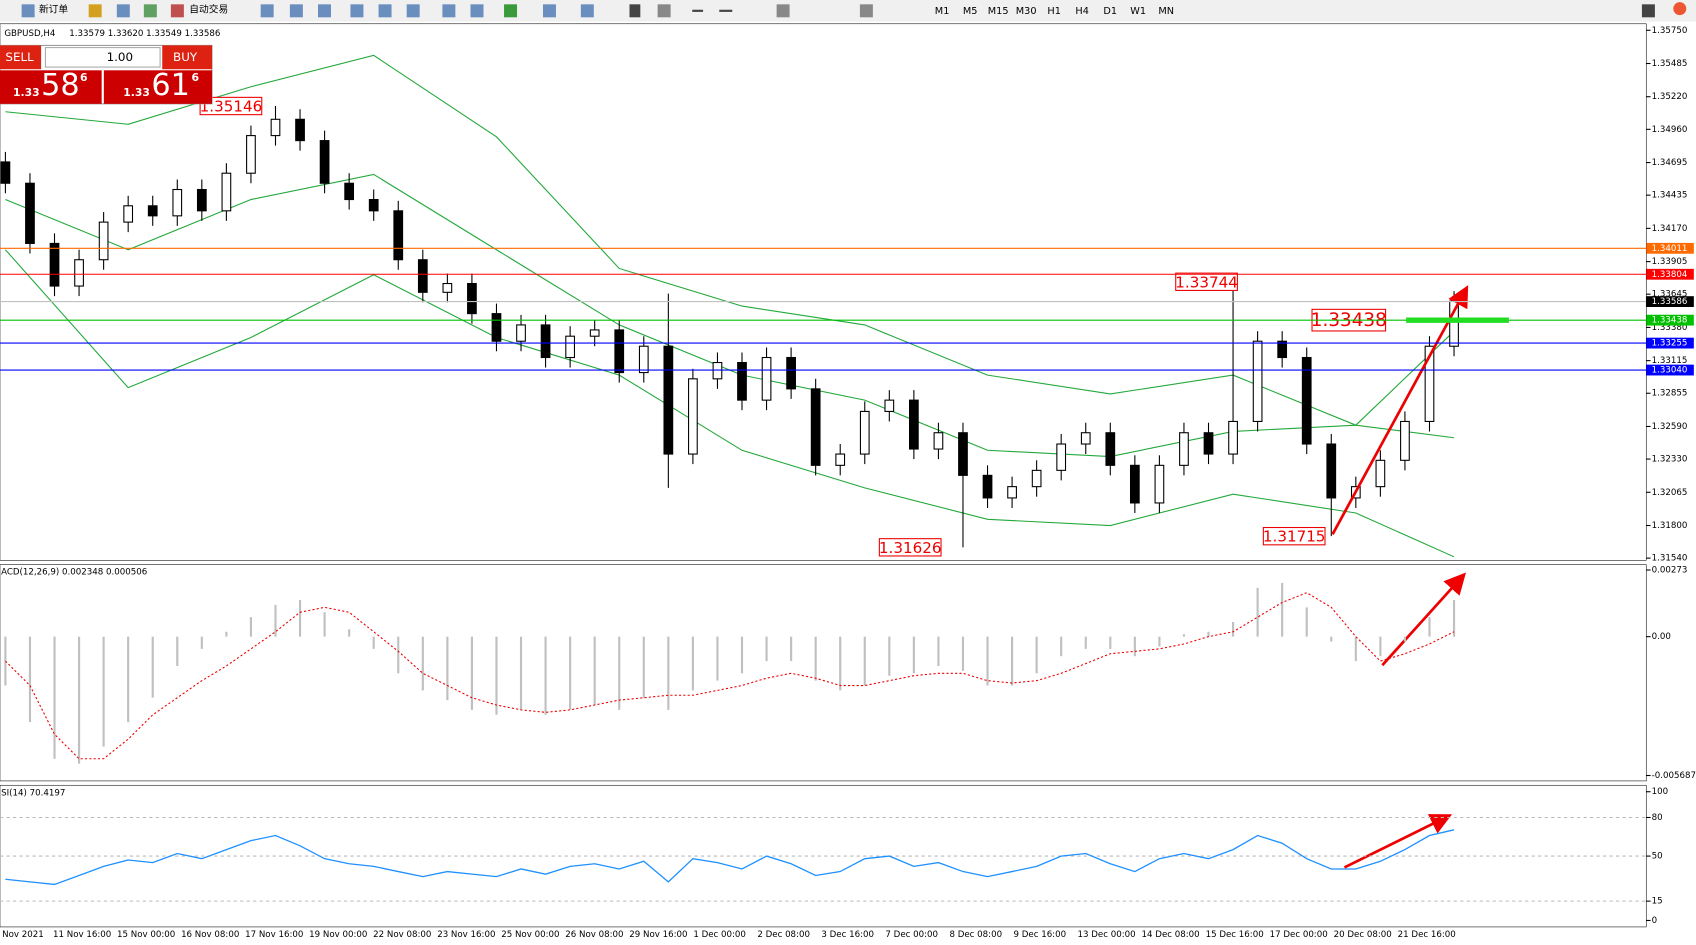 Image resolution: width=1696 pixels, height=945 pixels. I want to click on y-tick-label: 1.33905, so click(1670, 262).